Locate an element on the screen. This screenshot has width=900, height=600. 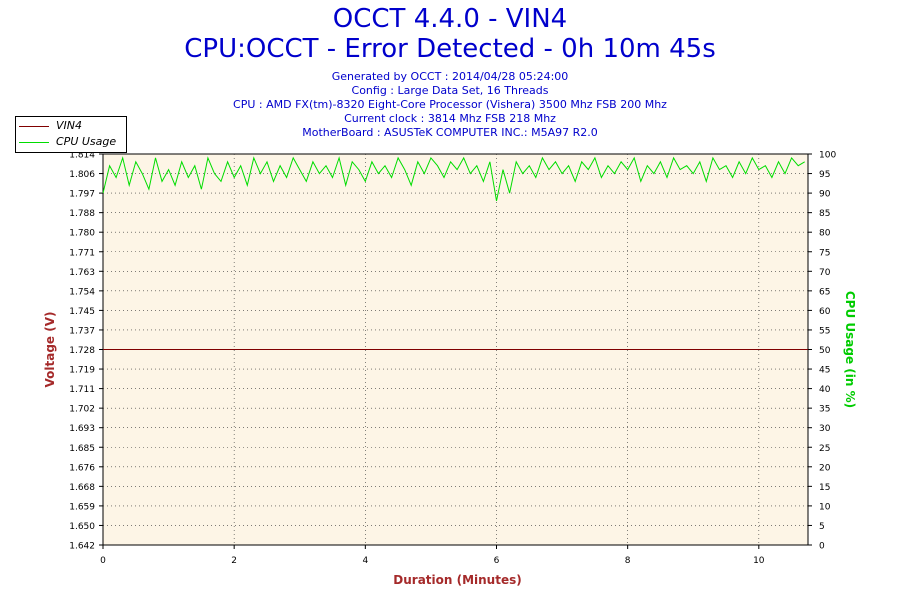
y-right-tick-label: 95 is located at coordinates (824, 175).